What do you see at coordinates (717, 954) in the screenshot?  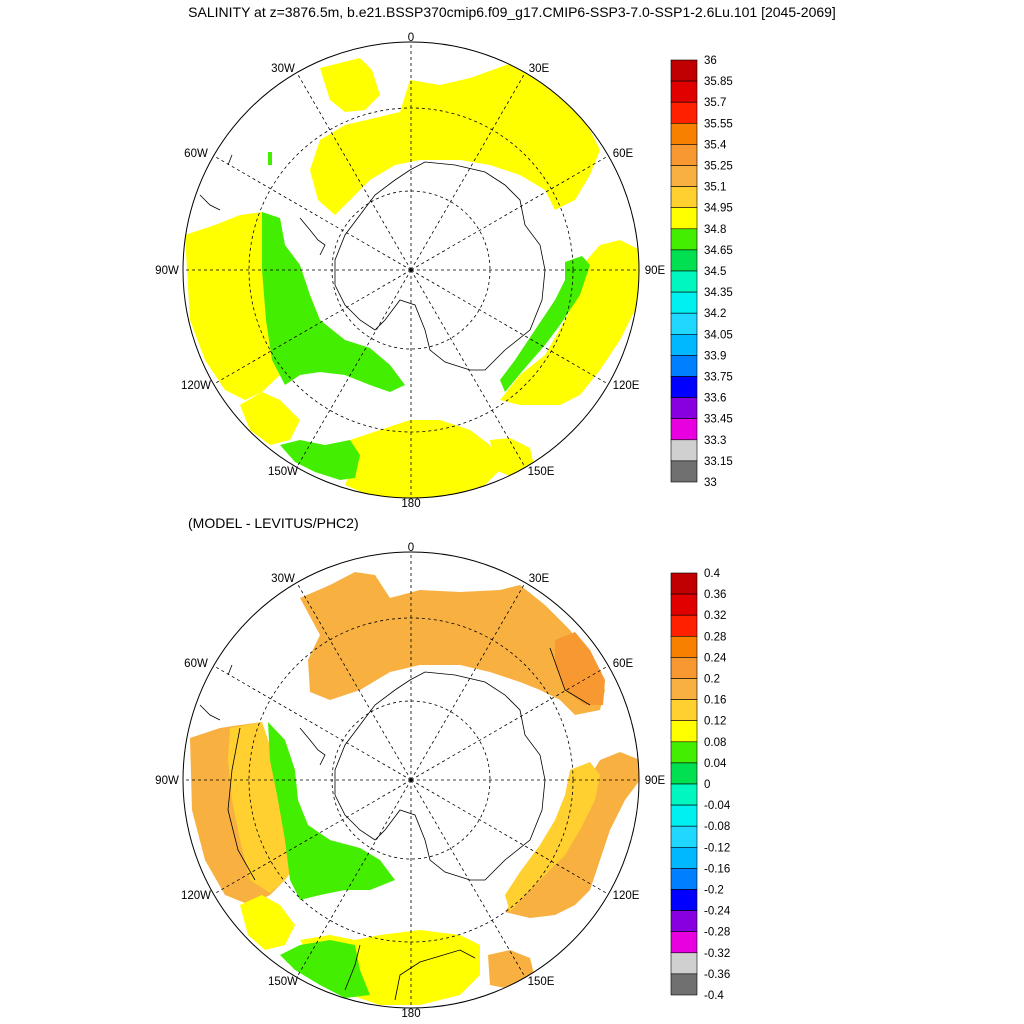 I see `colorbar-label: -0.32` at bounding box center [717, 954].